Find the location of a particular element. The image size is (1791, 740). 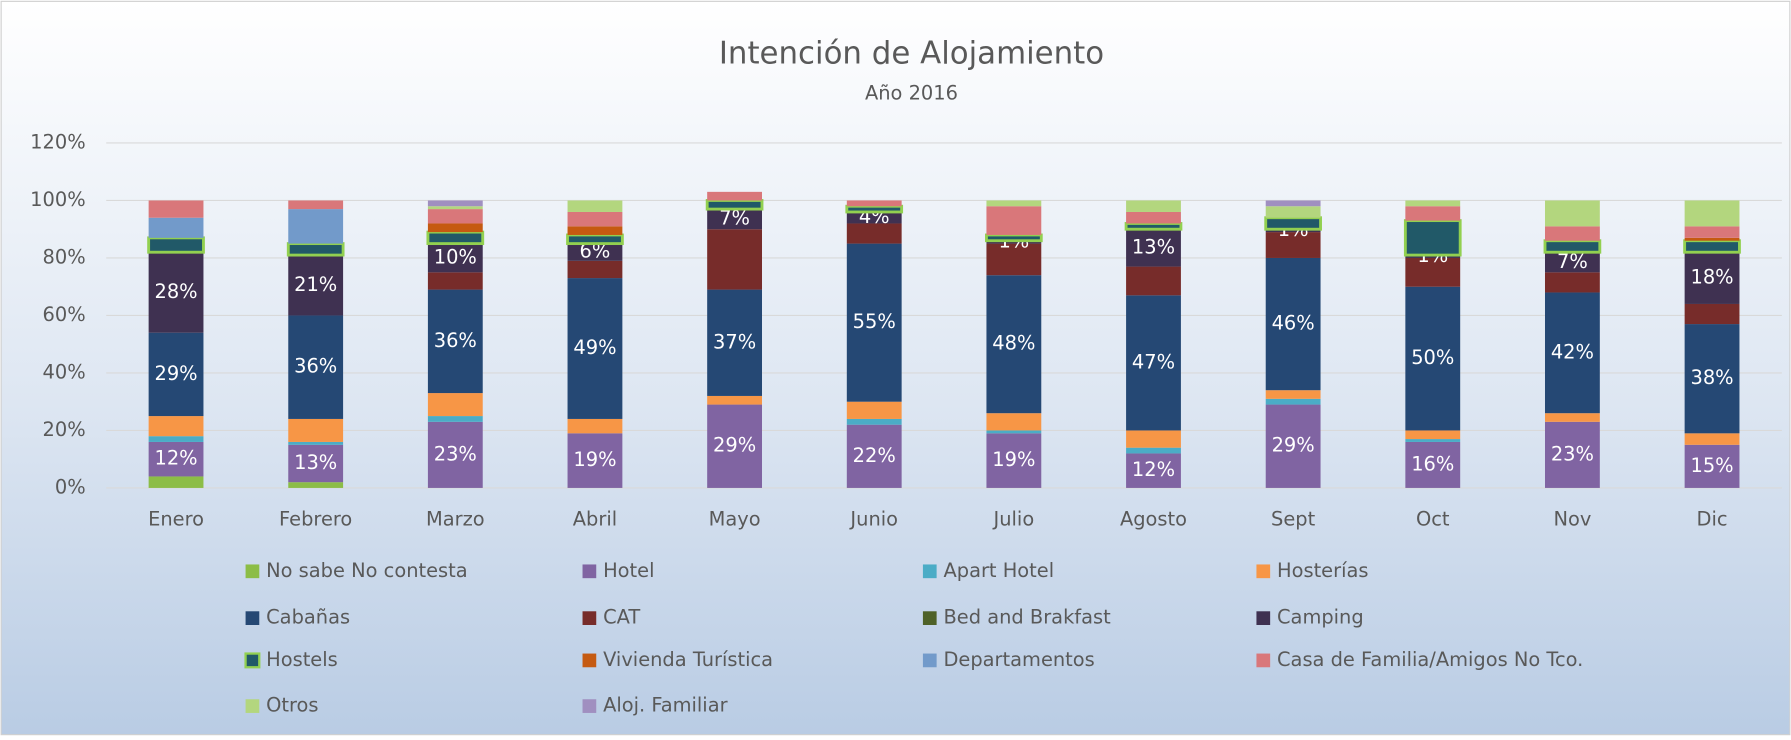

x-tick-label: Abril is located at coordinates (595, 518).